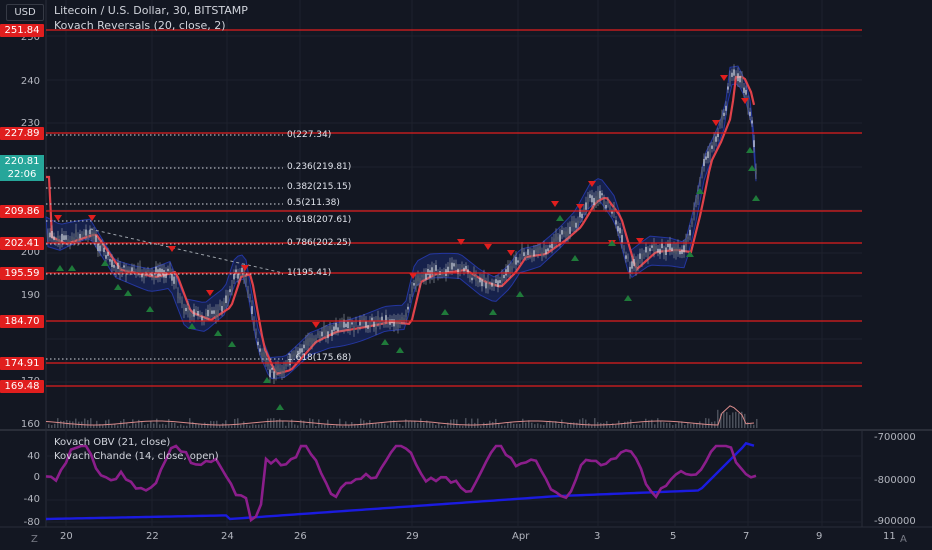  Describe the element at coordinates (25, 12) in the screenshot. I see `currency-button: USD` at that location.